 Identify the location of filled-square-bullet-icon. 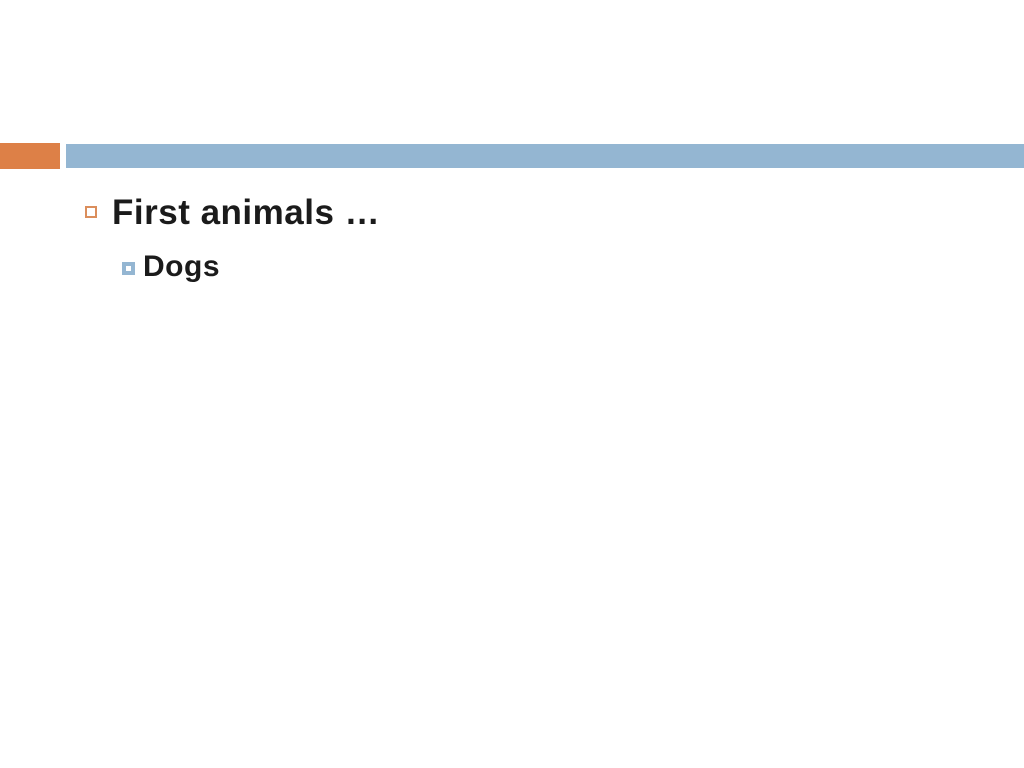
(128, 268).